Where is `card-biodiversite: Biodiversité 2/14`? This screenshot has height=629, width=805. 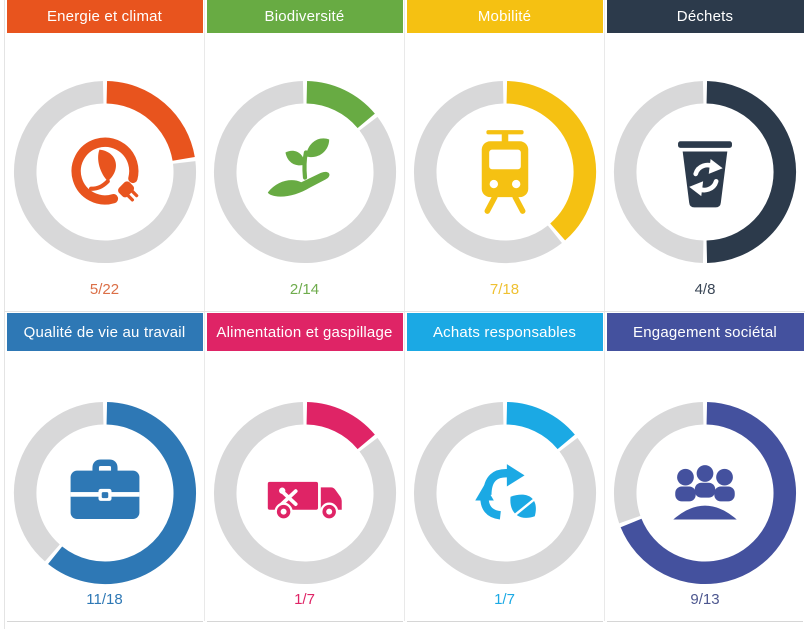
card-biodiversite: Biodiversité 2/14 is located at coordinates (305, 155).